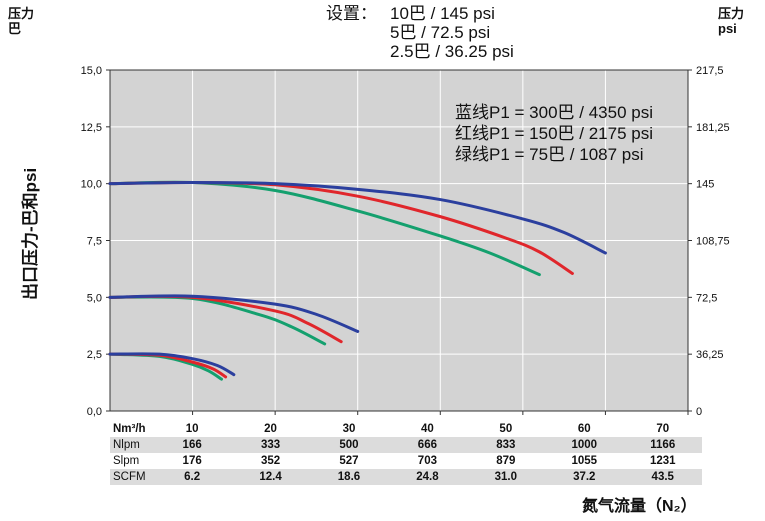  What do you see at coordinates (91, 185) in the screenshot?
I see `y-tick-label-left: 10,0` at bounding box center [91, 185].